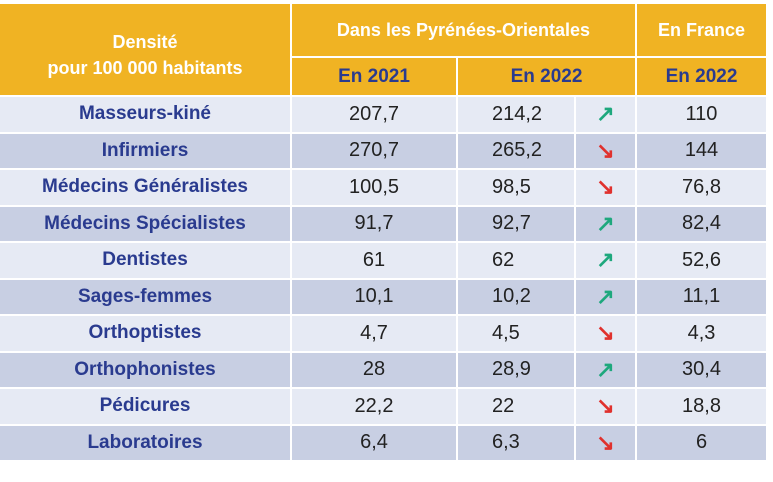 The width and height of the screenshot is (773, 482). What do you see at coordinates (146, 261) in the screenshot?
I see `row-label: Dentistes` at bounding box center [146, 261].